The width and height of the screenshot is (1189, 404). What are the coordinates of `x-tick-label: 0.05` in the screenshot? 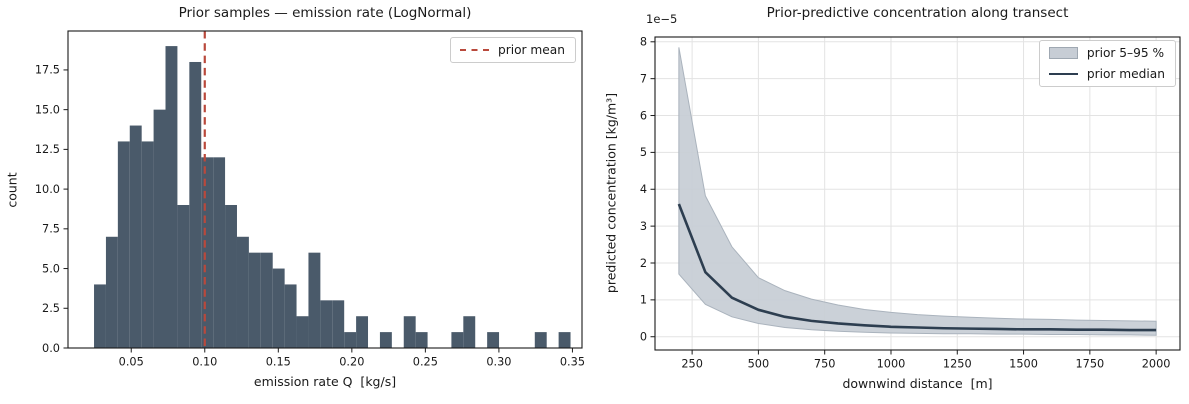 It's located at (131, 362).